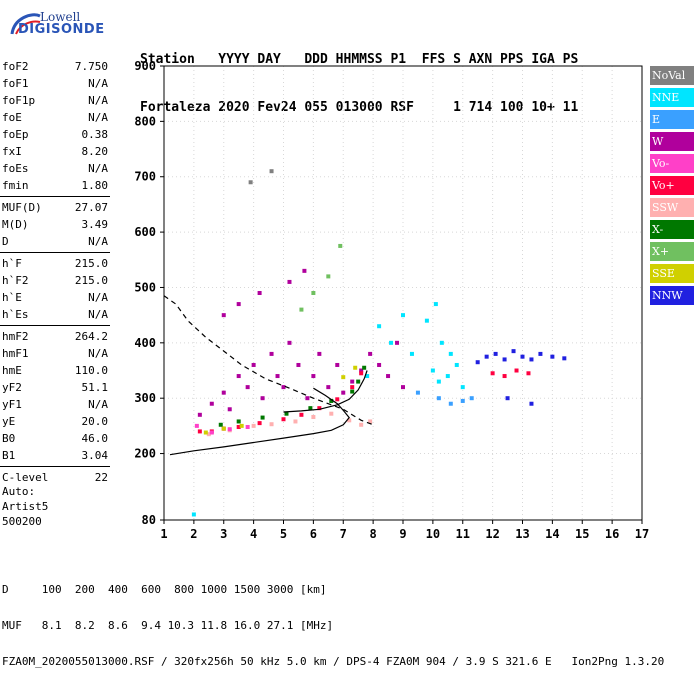 This screenshot has height=680, width=700. What do you see at coordinates (15, 224) in the screenshot?
I see `parameter-name: M(D)` at bounding box center [15, 224].